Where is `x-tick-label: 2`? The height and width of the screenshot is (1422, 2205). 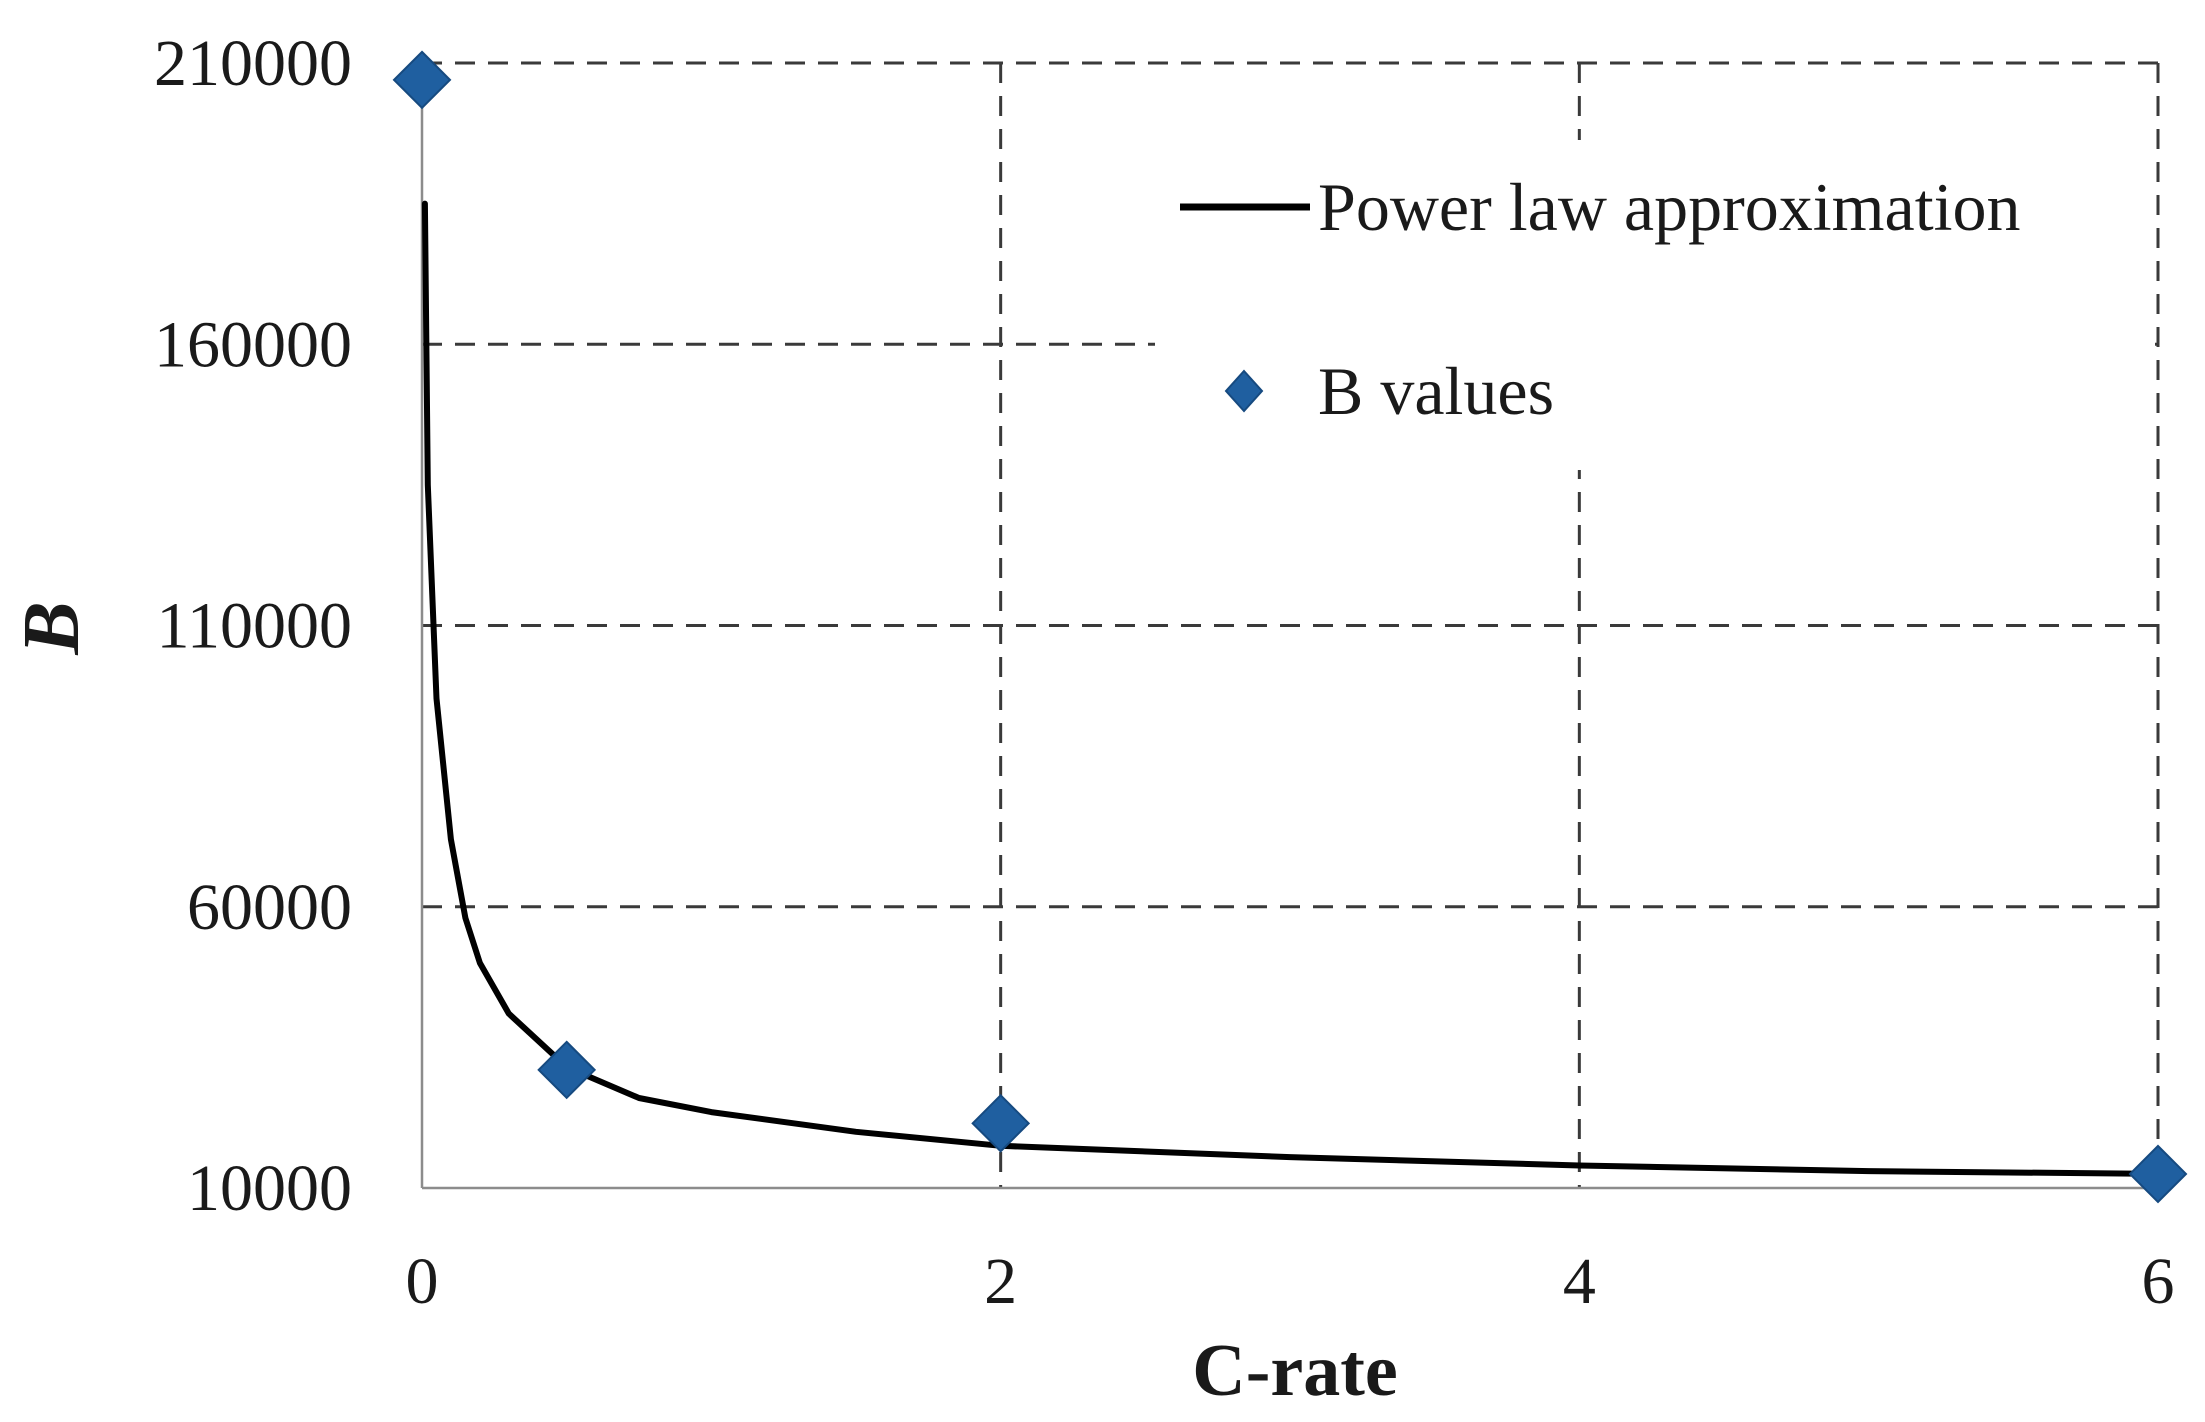
x-tick-label: 2 is located at coordinates (1000, 1281).